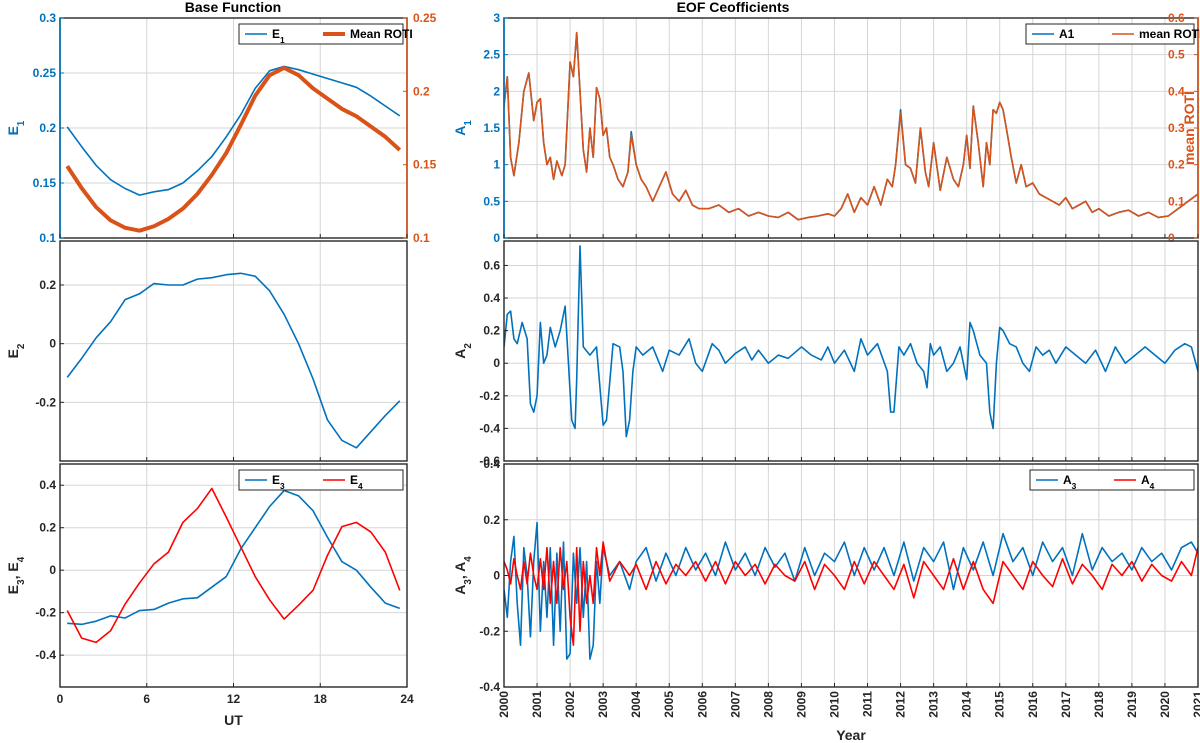  Describe the element at coordinates (851, 735) in the screenshot. I see `x-axis-title: Year` at that location.